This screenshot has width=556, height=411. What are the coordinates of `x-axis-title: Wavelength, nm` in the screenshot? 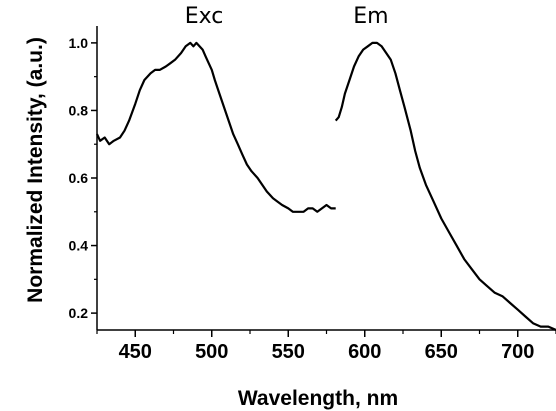 It's located at (318, 398).